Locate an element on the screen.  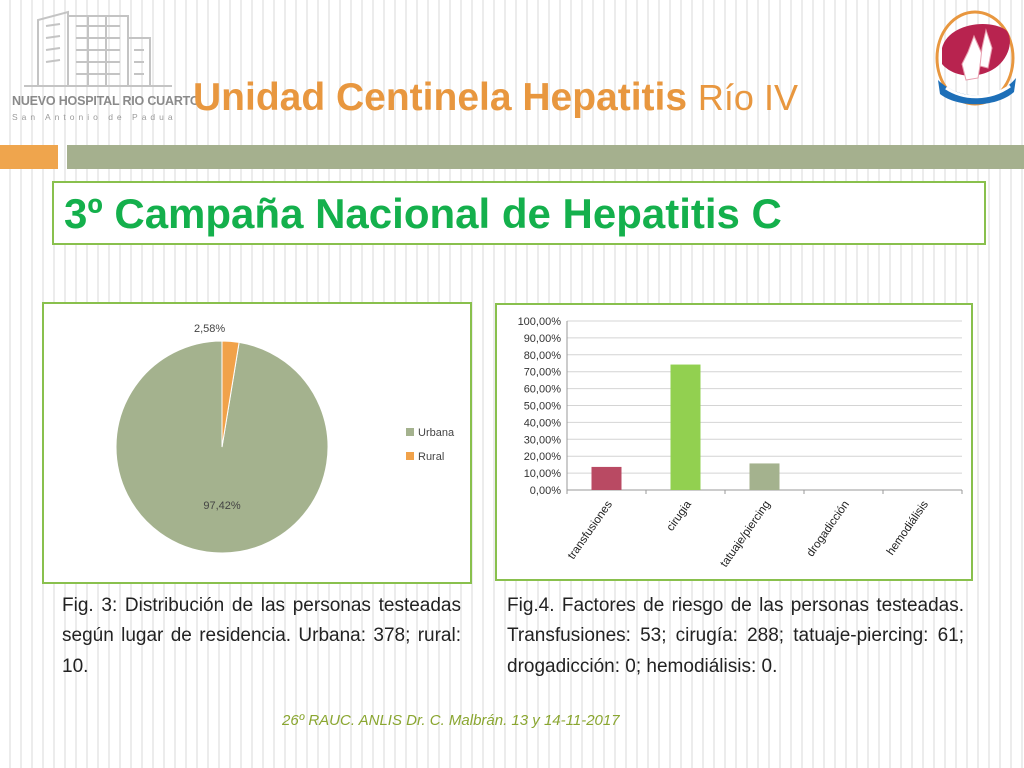
pie-label-rural: 2,58% is located at coordinates (209, 329).